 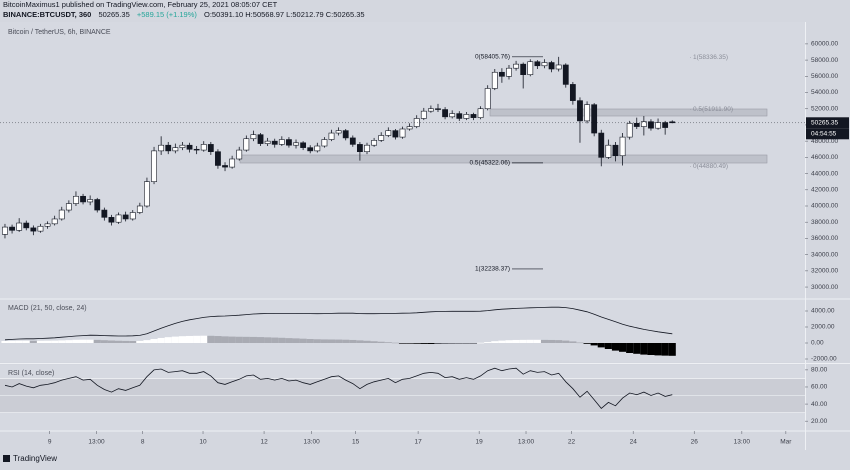 What do you see at coordinates (35, 458) in the screenshot?
I see `brand: TradingView` at bounding box center [35, 458].